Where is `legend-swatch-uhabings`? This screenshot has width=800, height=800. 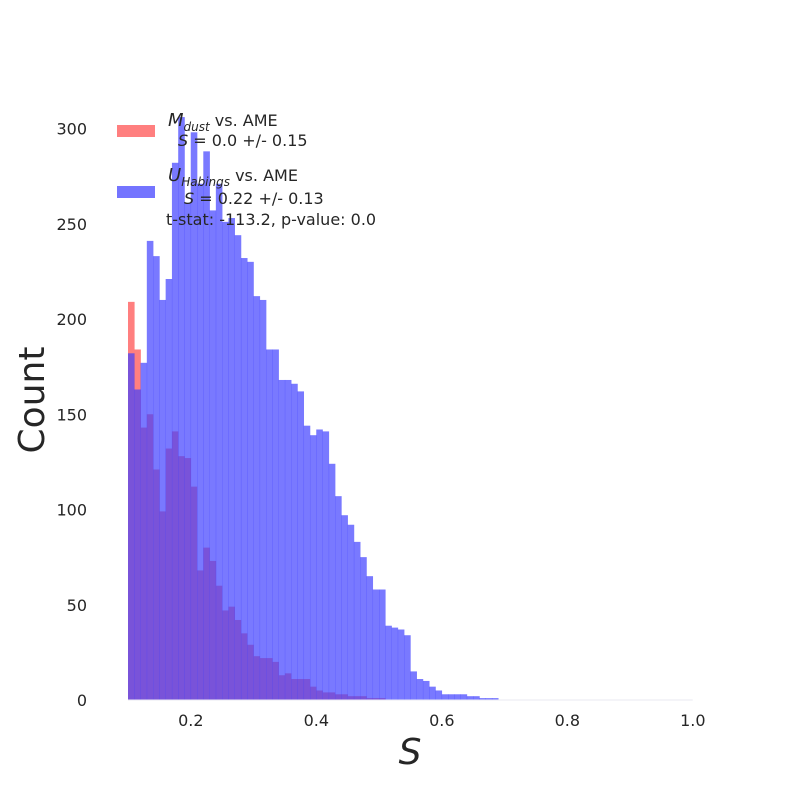 legend-swatch-uhabings is located at coordinates (136, 192).